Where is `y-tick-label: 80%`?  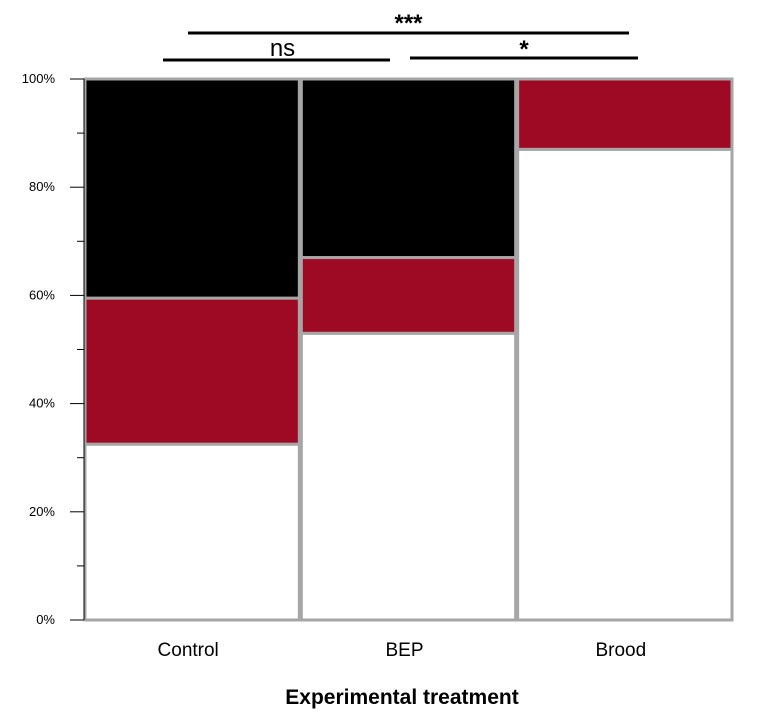
y-tick-label: 80% is located at coordinates (42, 186).